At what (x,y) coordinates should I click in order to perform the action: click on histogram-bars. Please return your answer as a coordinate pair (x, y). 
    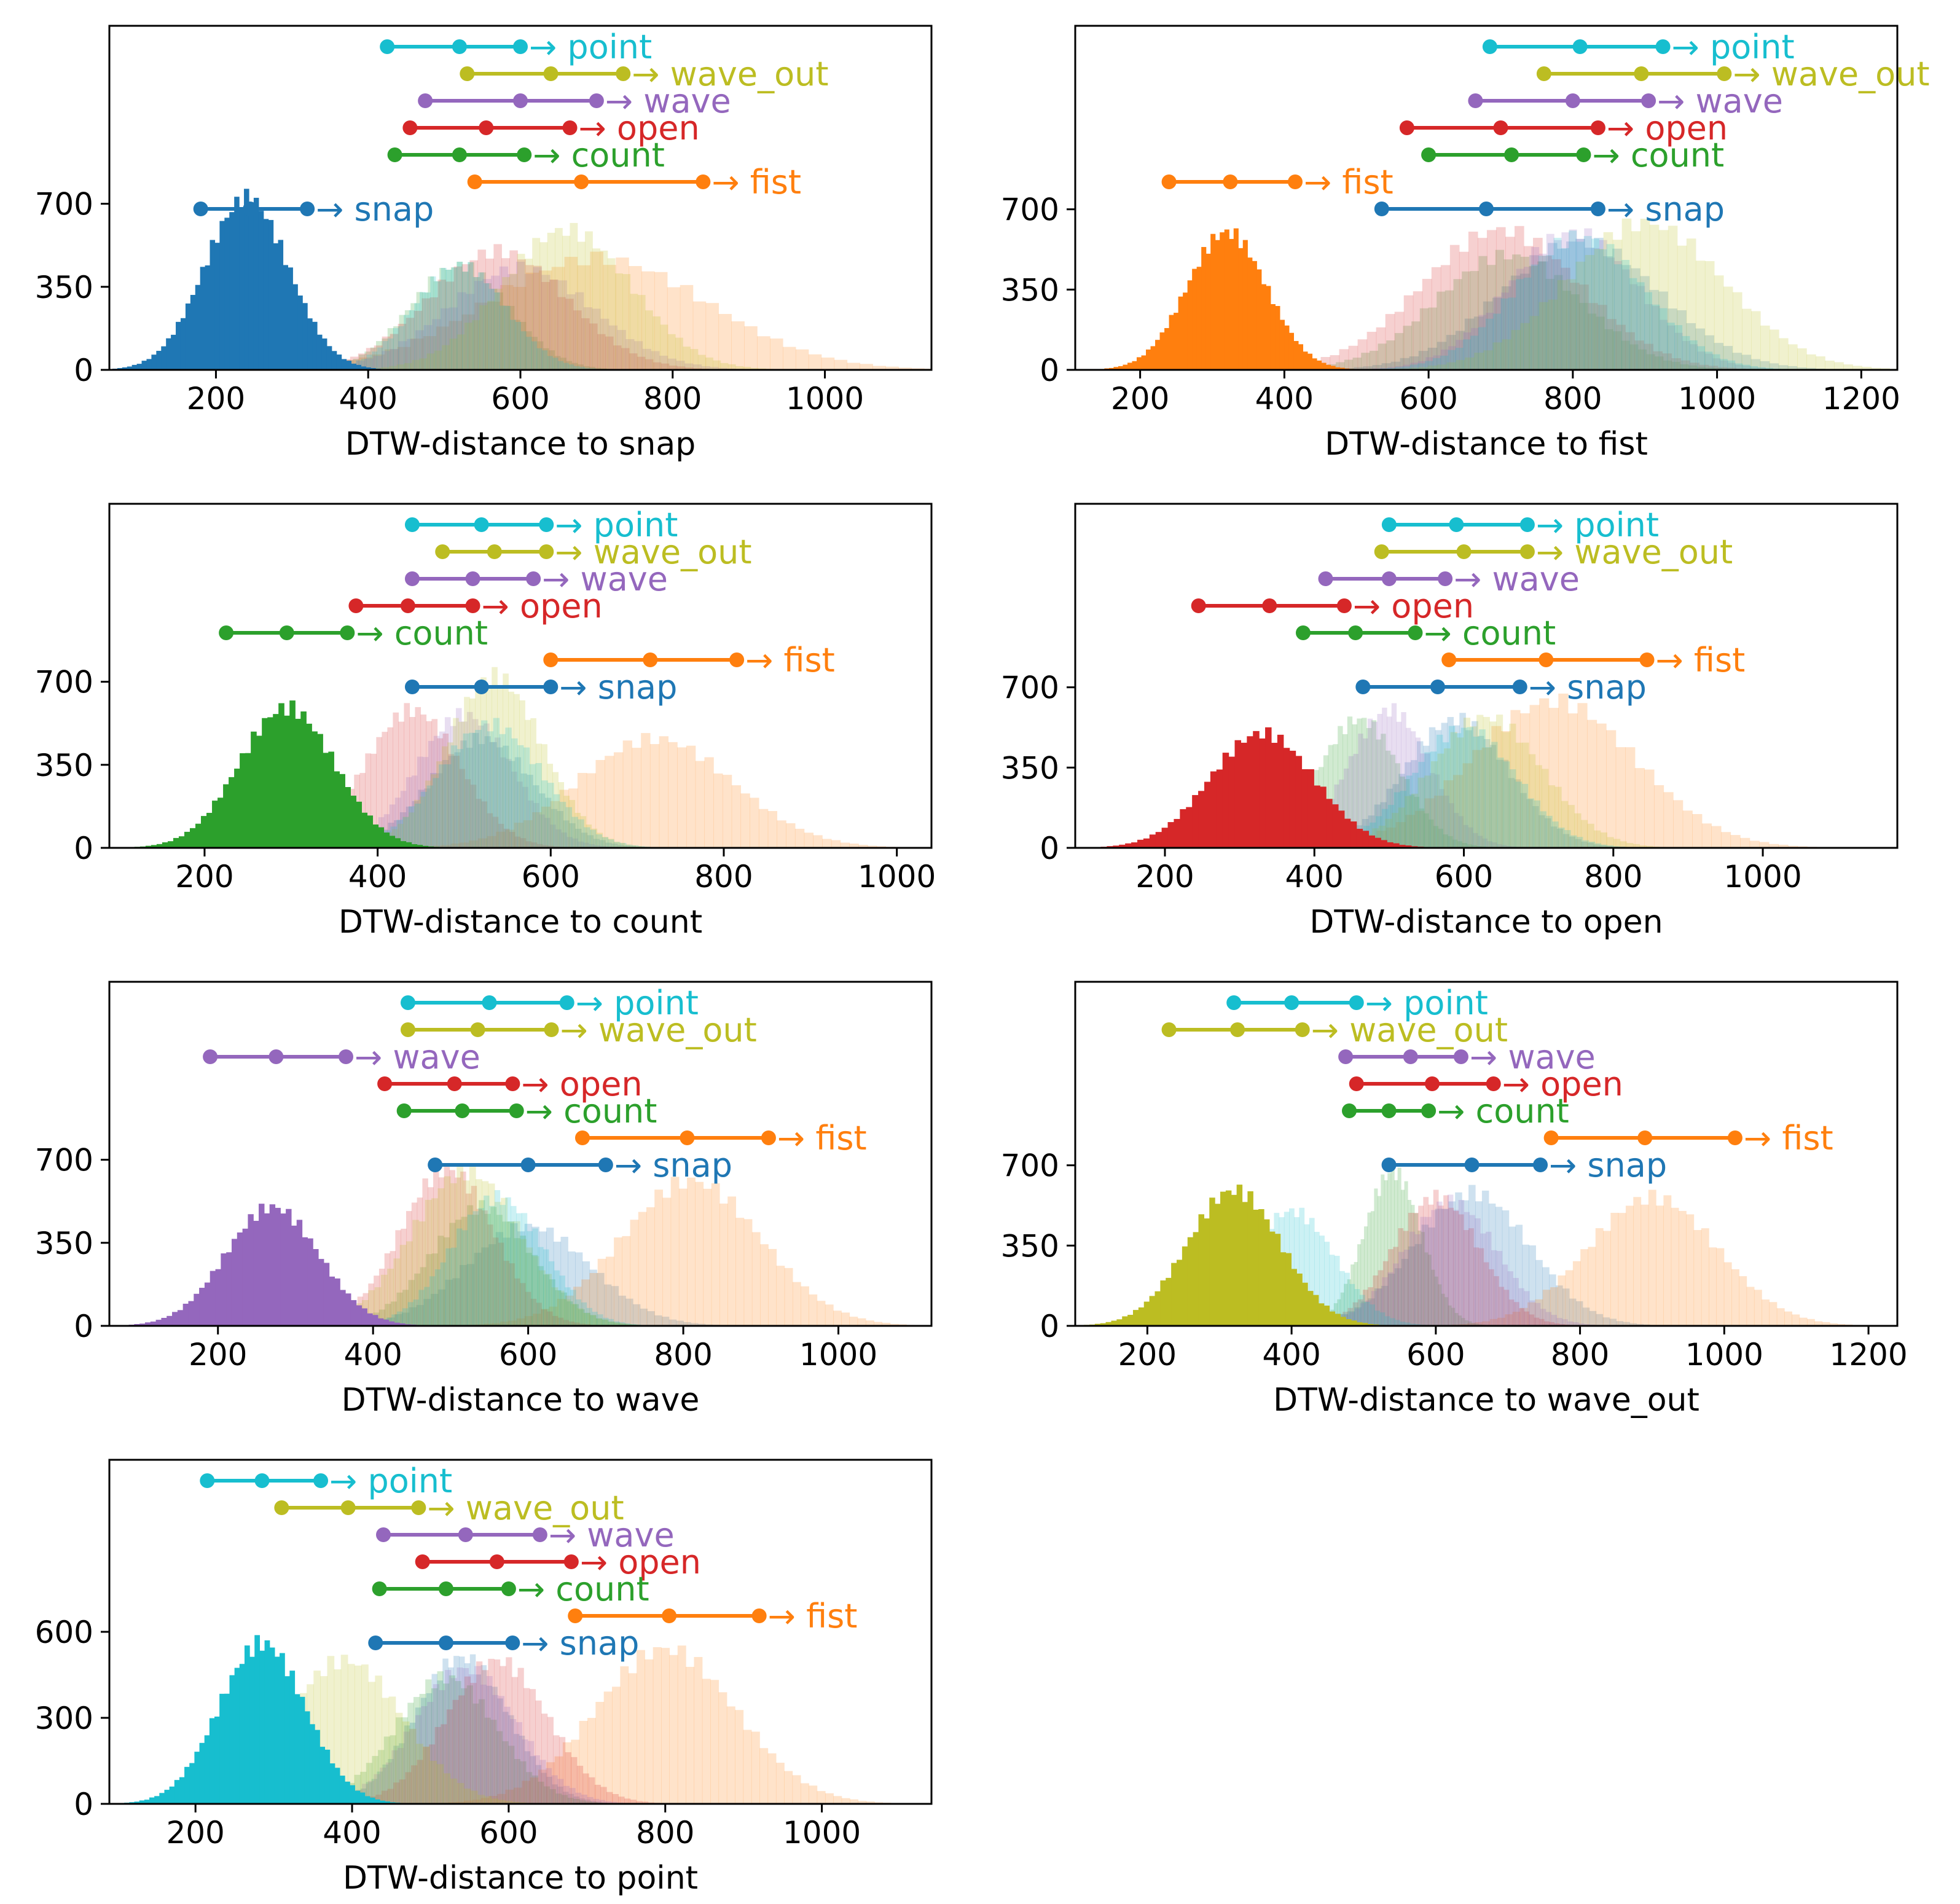
    Looking at the image, I should click on (519, 758).